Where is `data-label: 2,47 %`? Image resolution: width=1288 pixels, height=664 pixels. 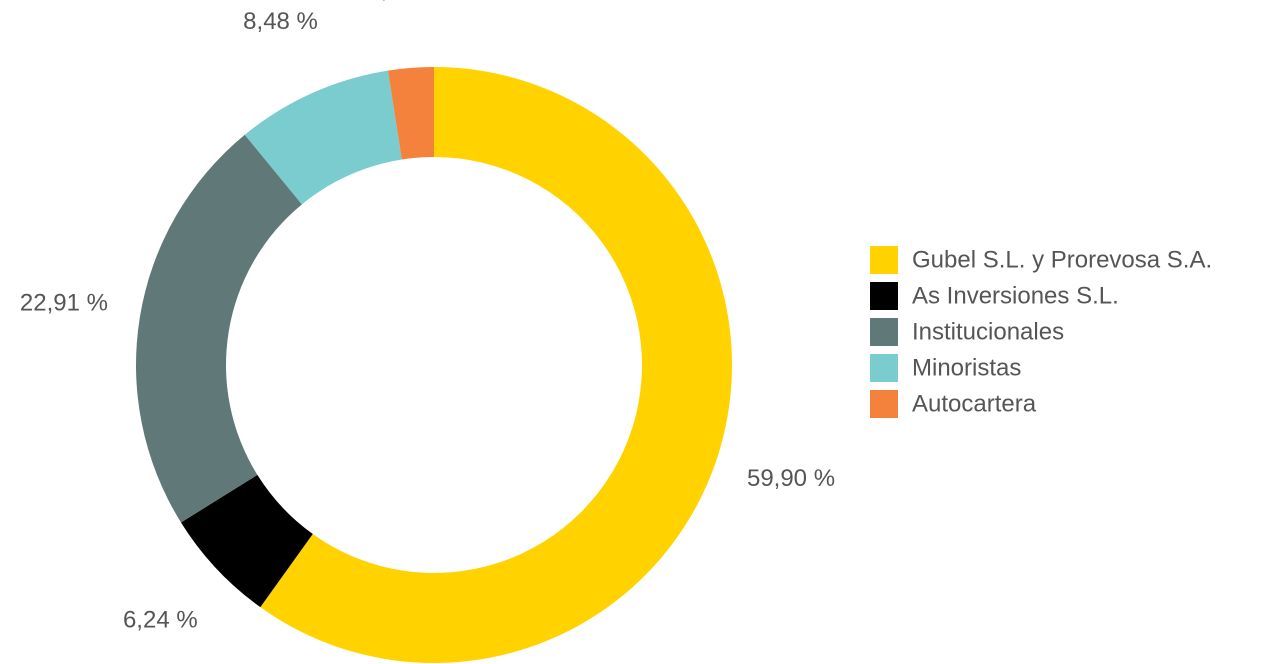
data-label: 2,47 % is located at coordinates (405, 1).